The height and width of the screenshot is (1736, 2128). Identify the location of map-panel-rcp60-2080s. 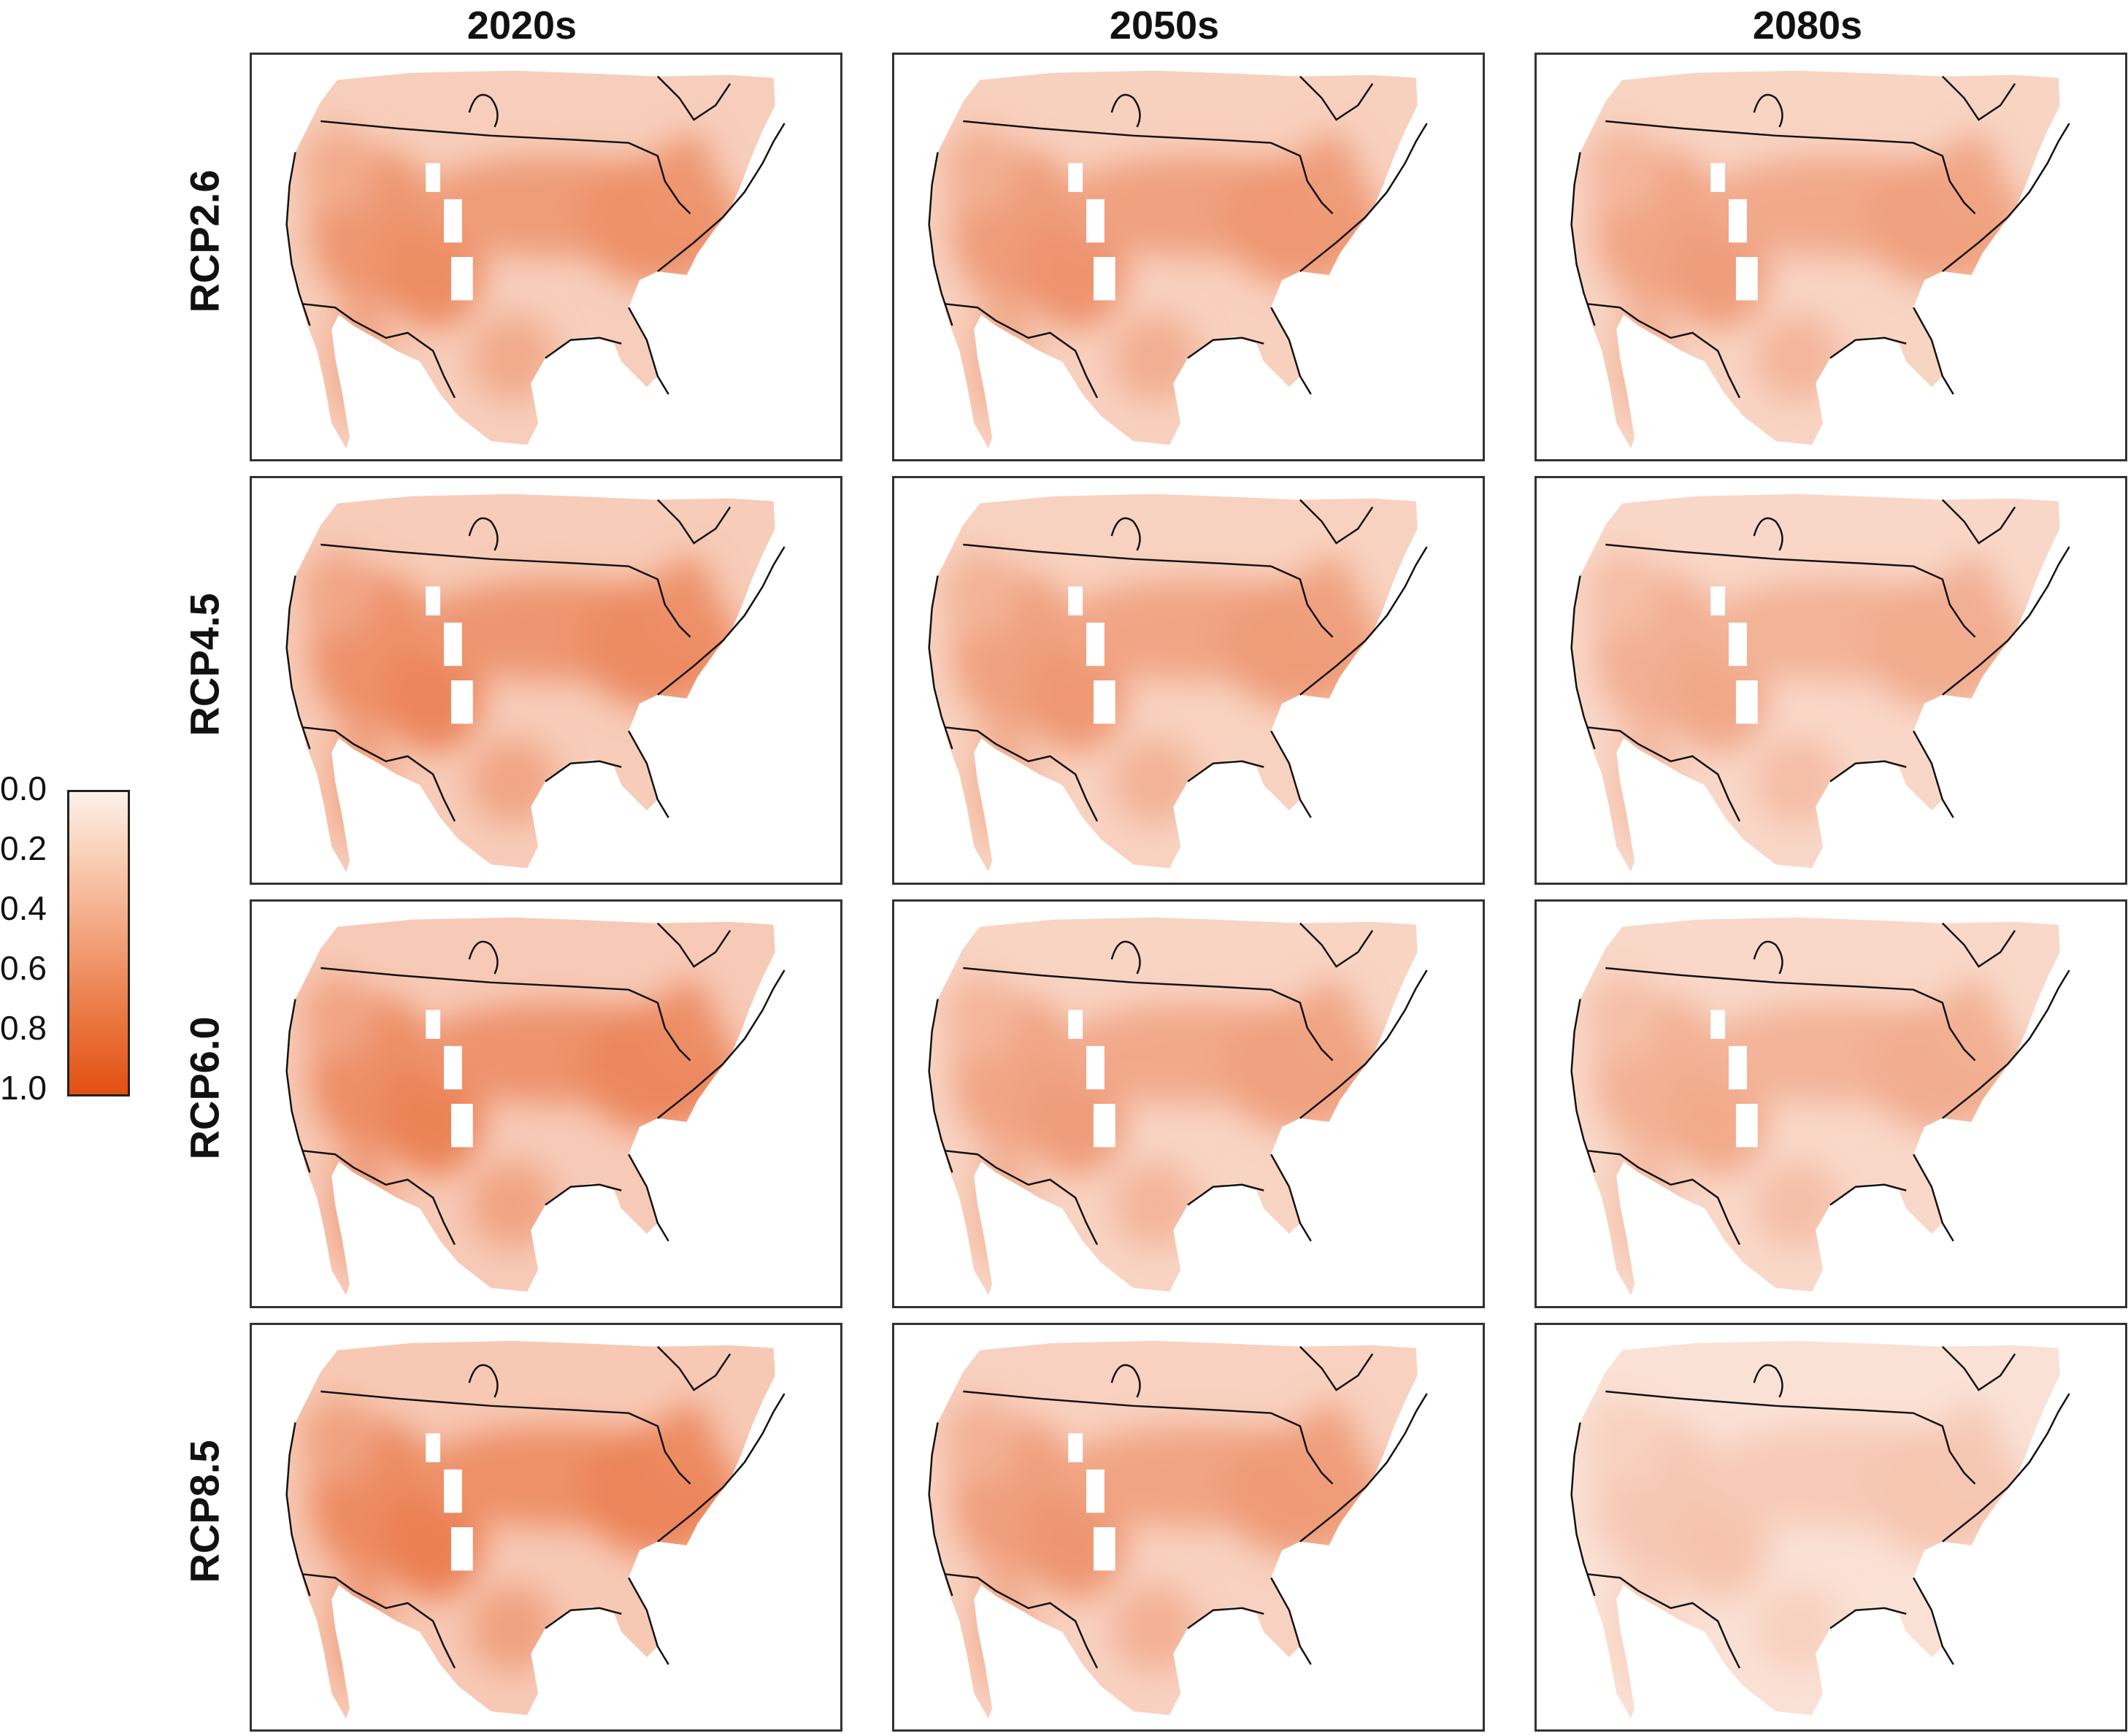
(1830, 1103).